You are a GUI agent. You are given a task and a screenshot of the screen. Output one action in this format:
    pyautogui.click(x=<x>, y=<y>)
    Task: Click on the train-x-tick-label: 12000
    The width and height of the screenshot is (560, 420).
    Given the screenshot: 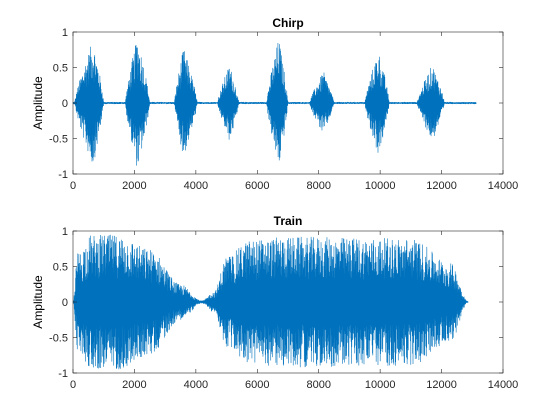 What is the action you would take?
    pyautogui.click(x=441, y=385)
    